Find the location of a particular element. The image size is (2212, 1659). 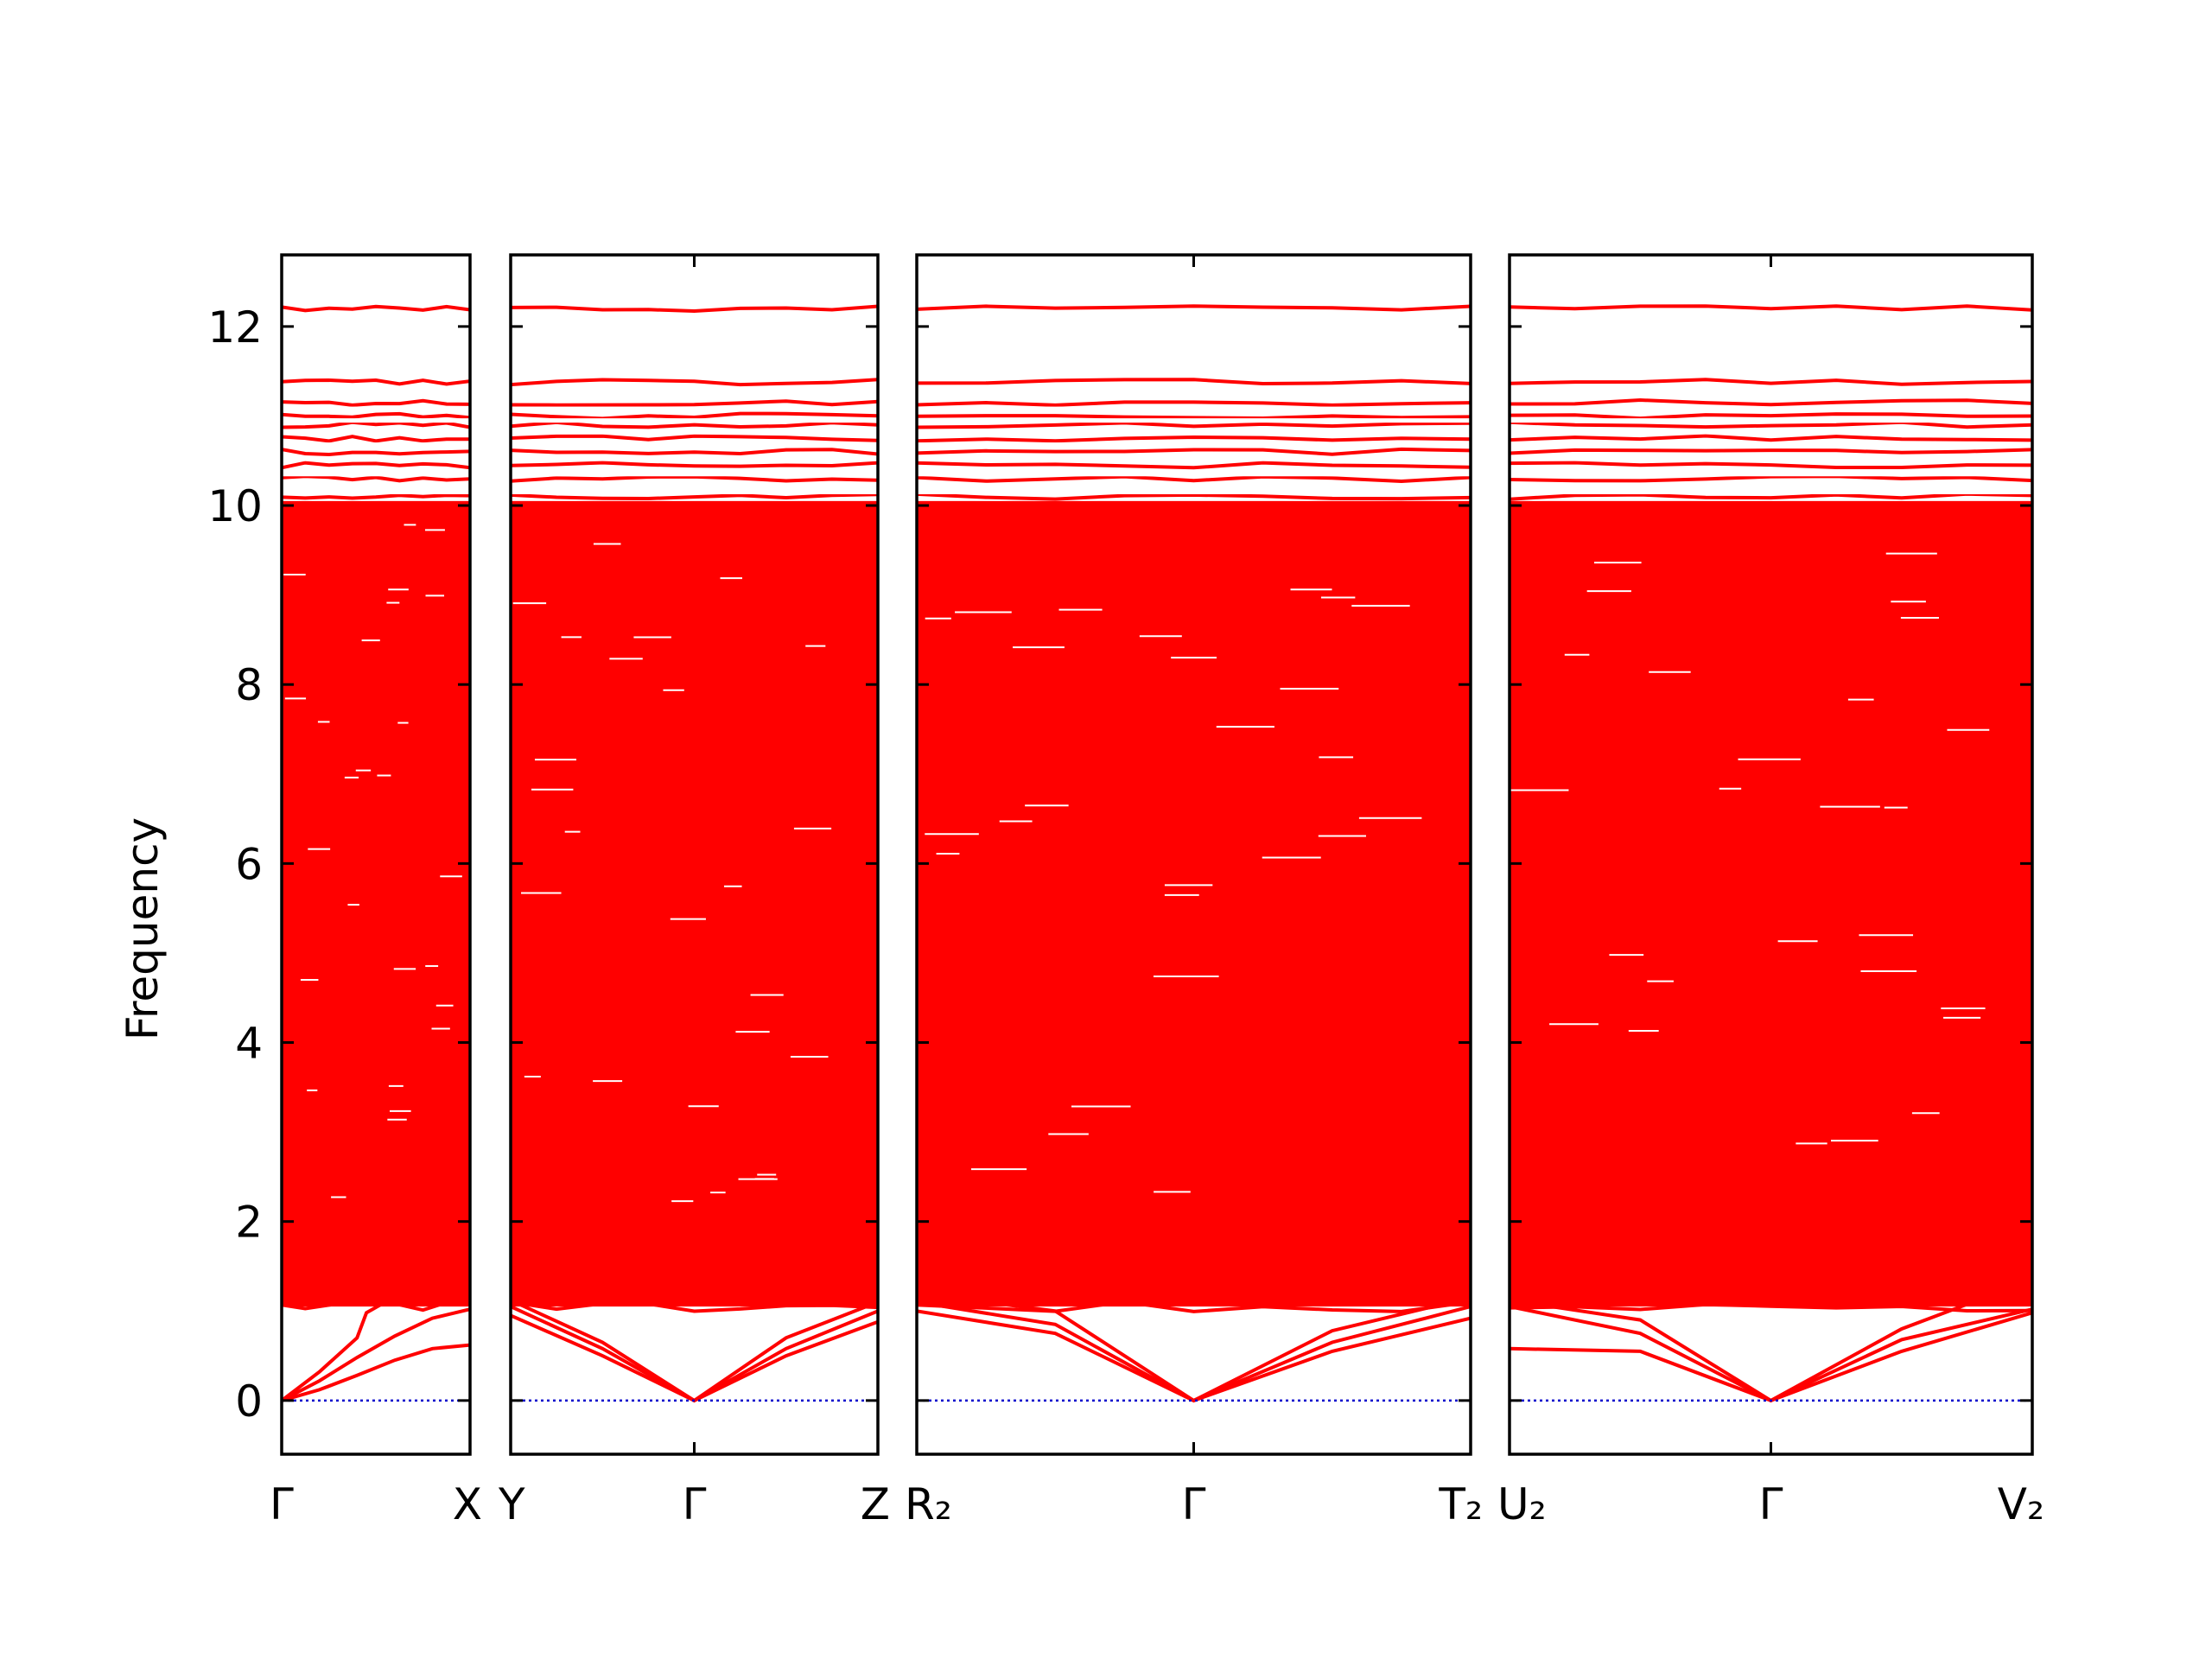

bands-group is located at coordinates (376, 853).